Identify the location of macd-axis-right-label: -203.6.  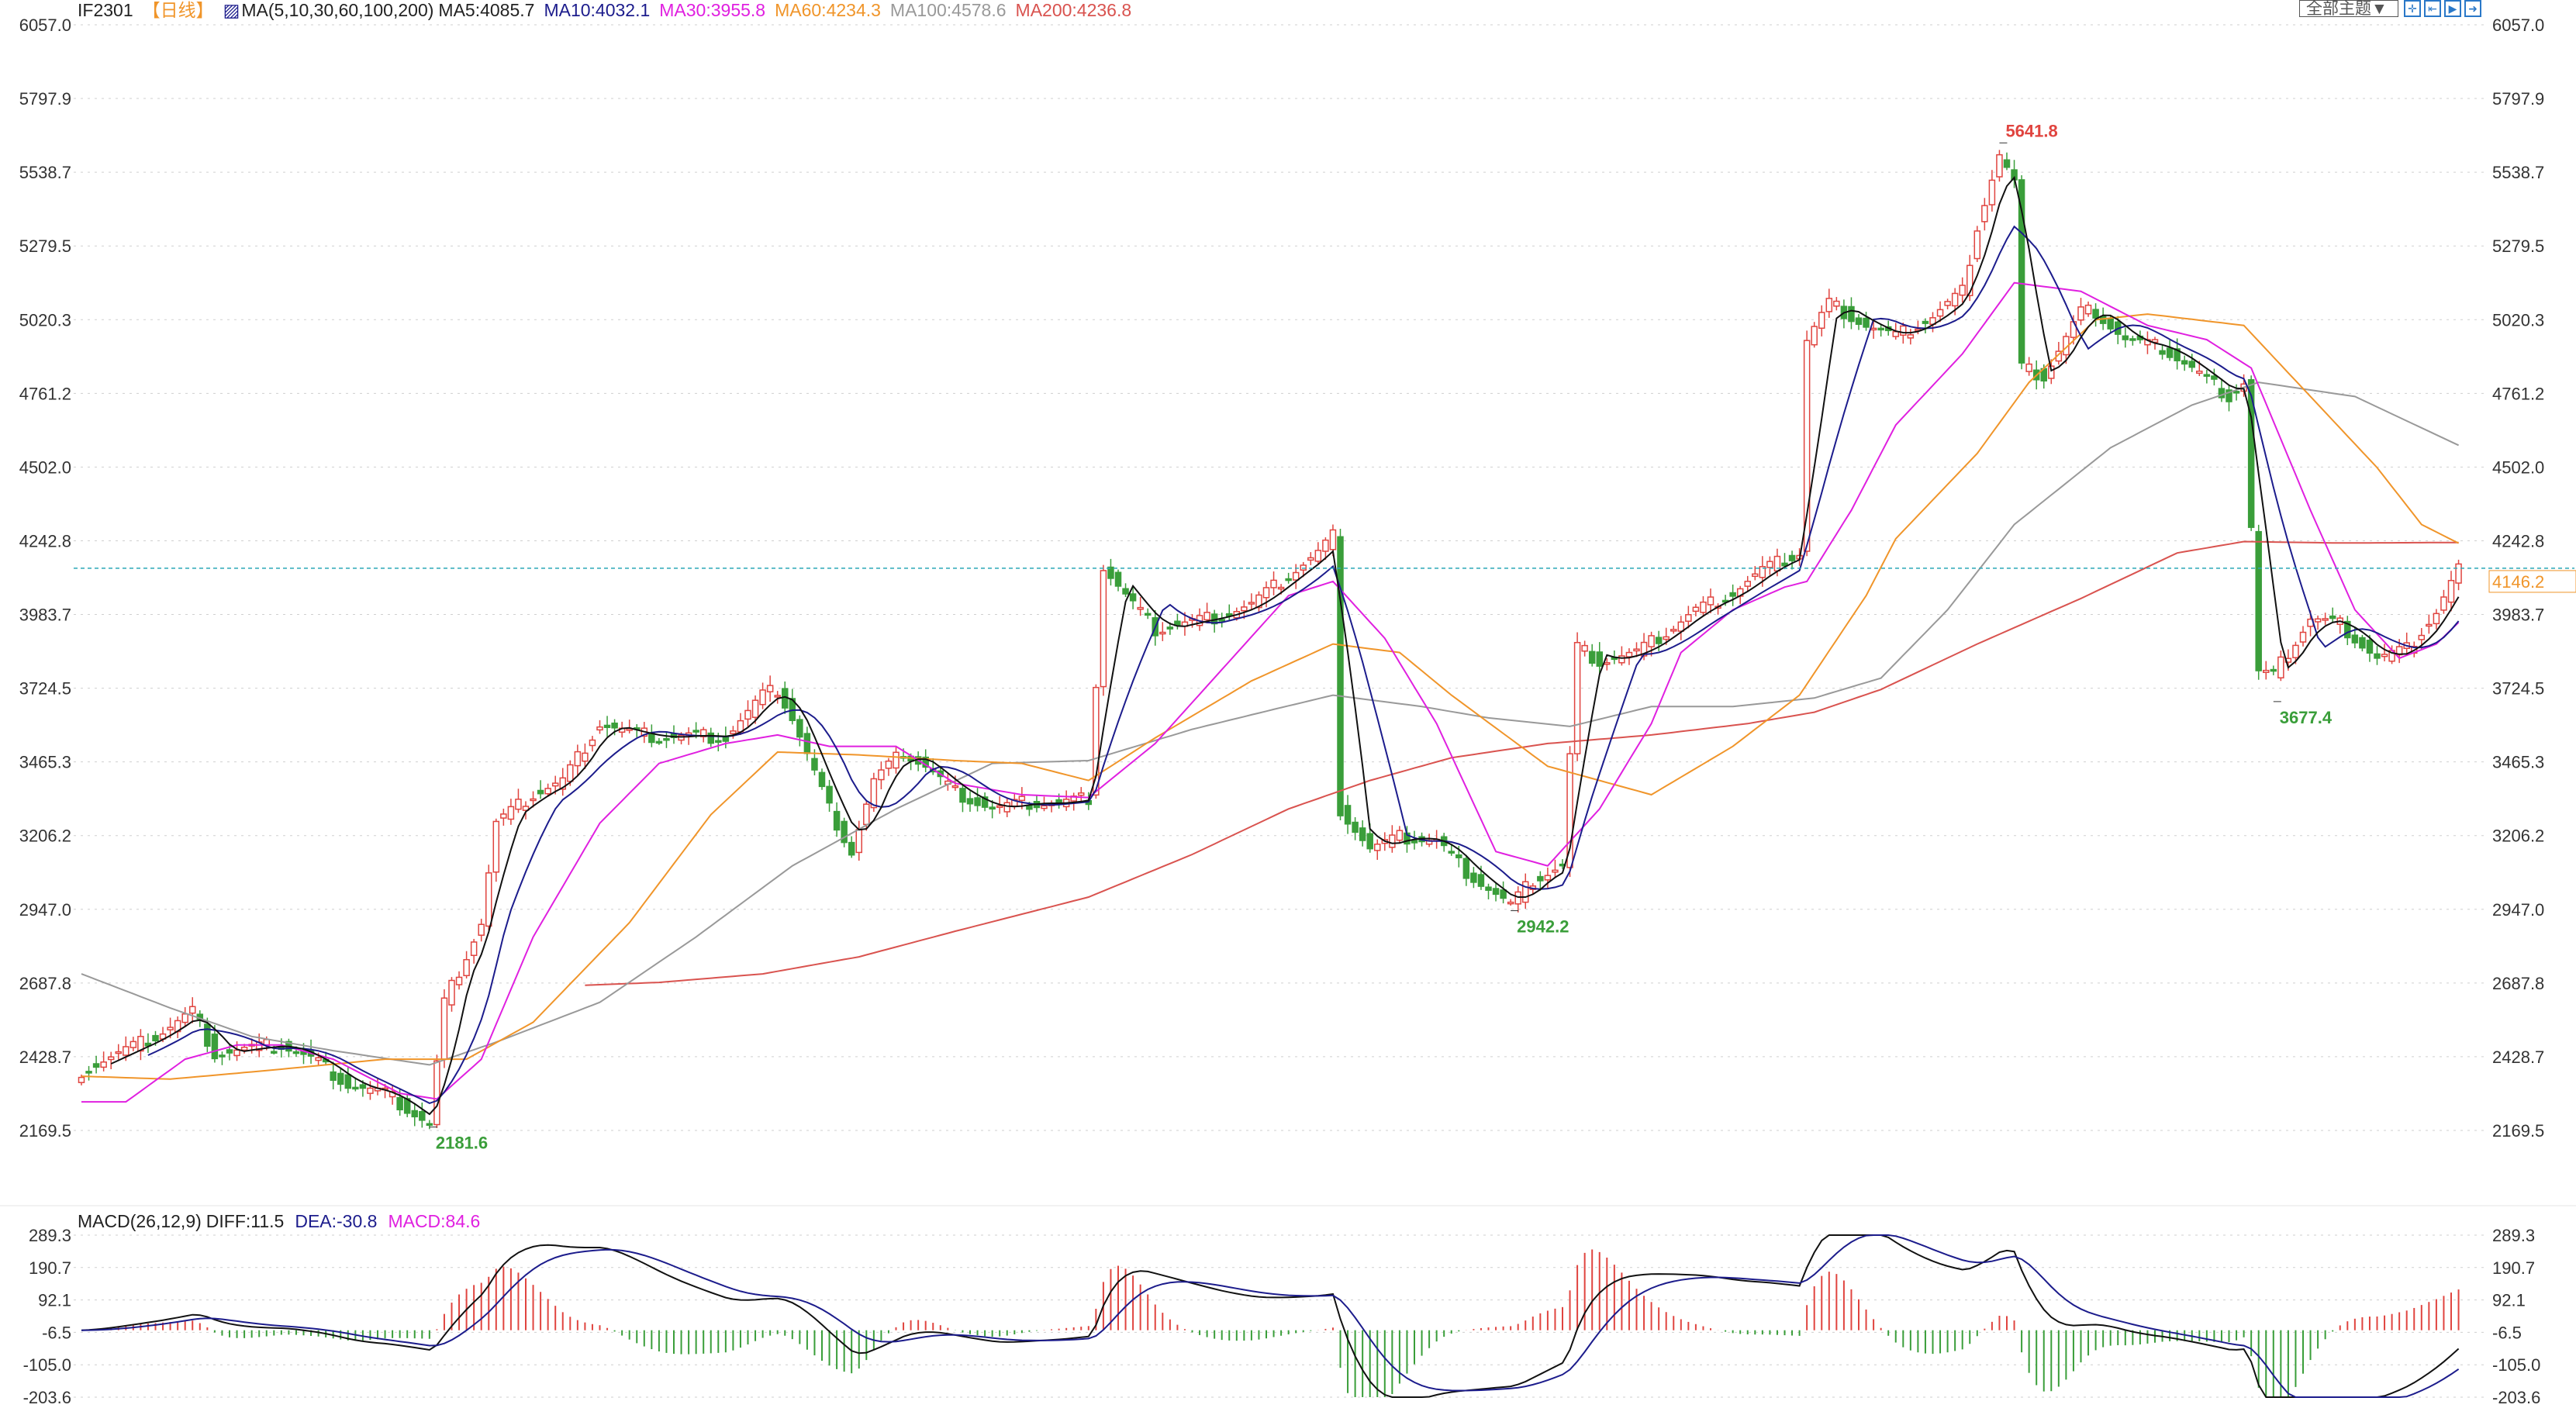
(2516, 1397).